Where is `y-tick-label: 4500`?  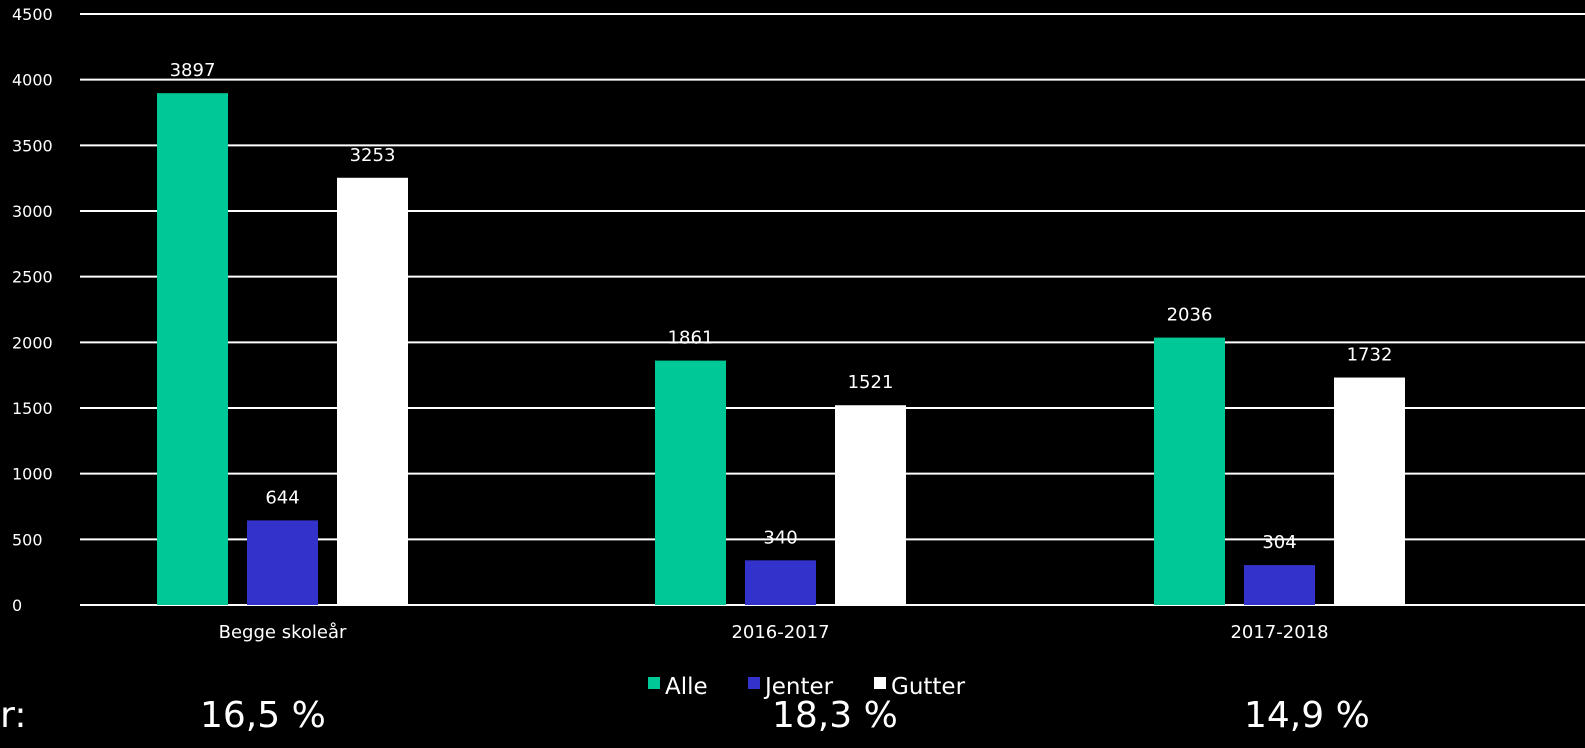 y-tick-label: 4500 is located at coordinates (32, 14).